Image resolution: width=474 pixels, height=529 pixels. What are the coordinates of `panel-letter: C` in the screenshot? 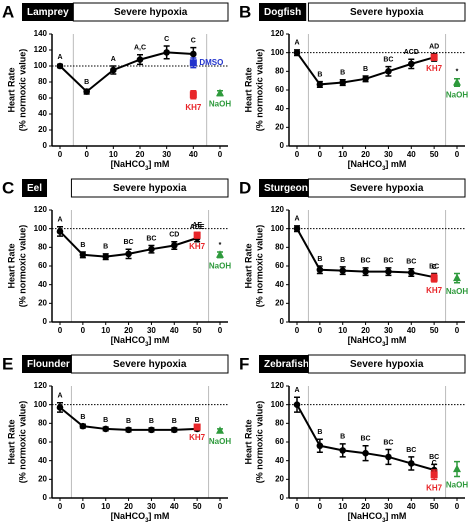 It's located at (8, 187).